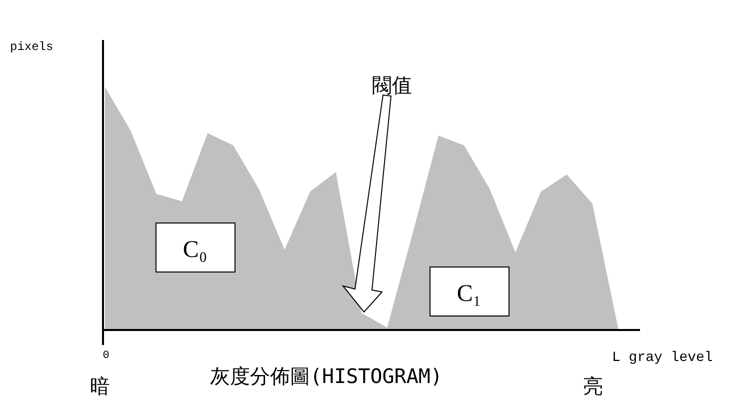 The height and width of the screenshot is (400, 741). I want to click on x-axis-title: L gray level, so click(662, 358).